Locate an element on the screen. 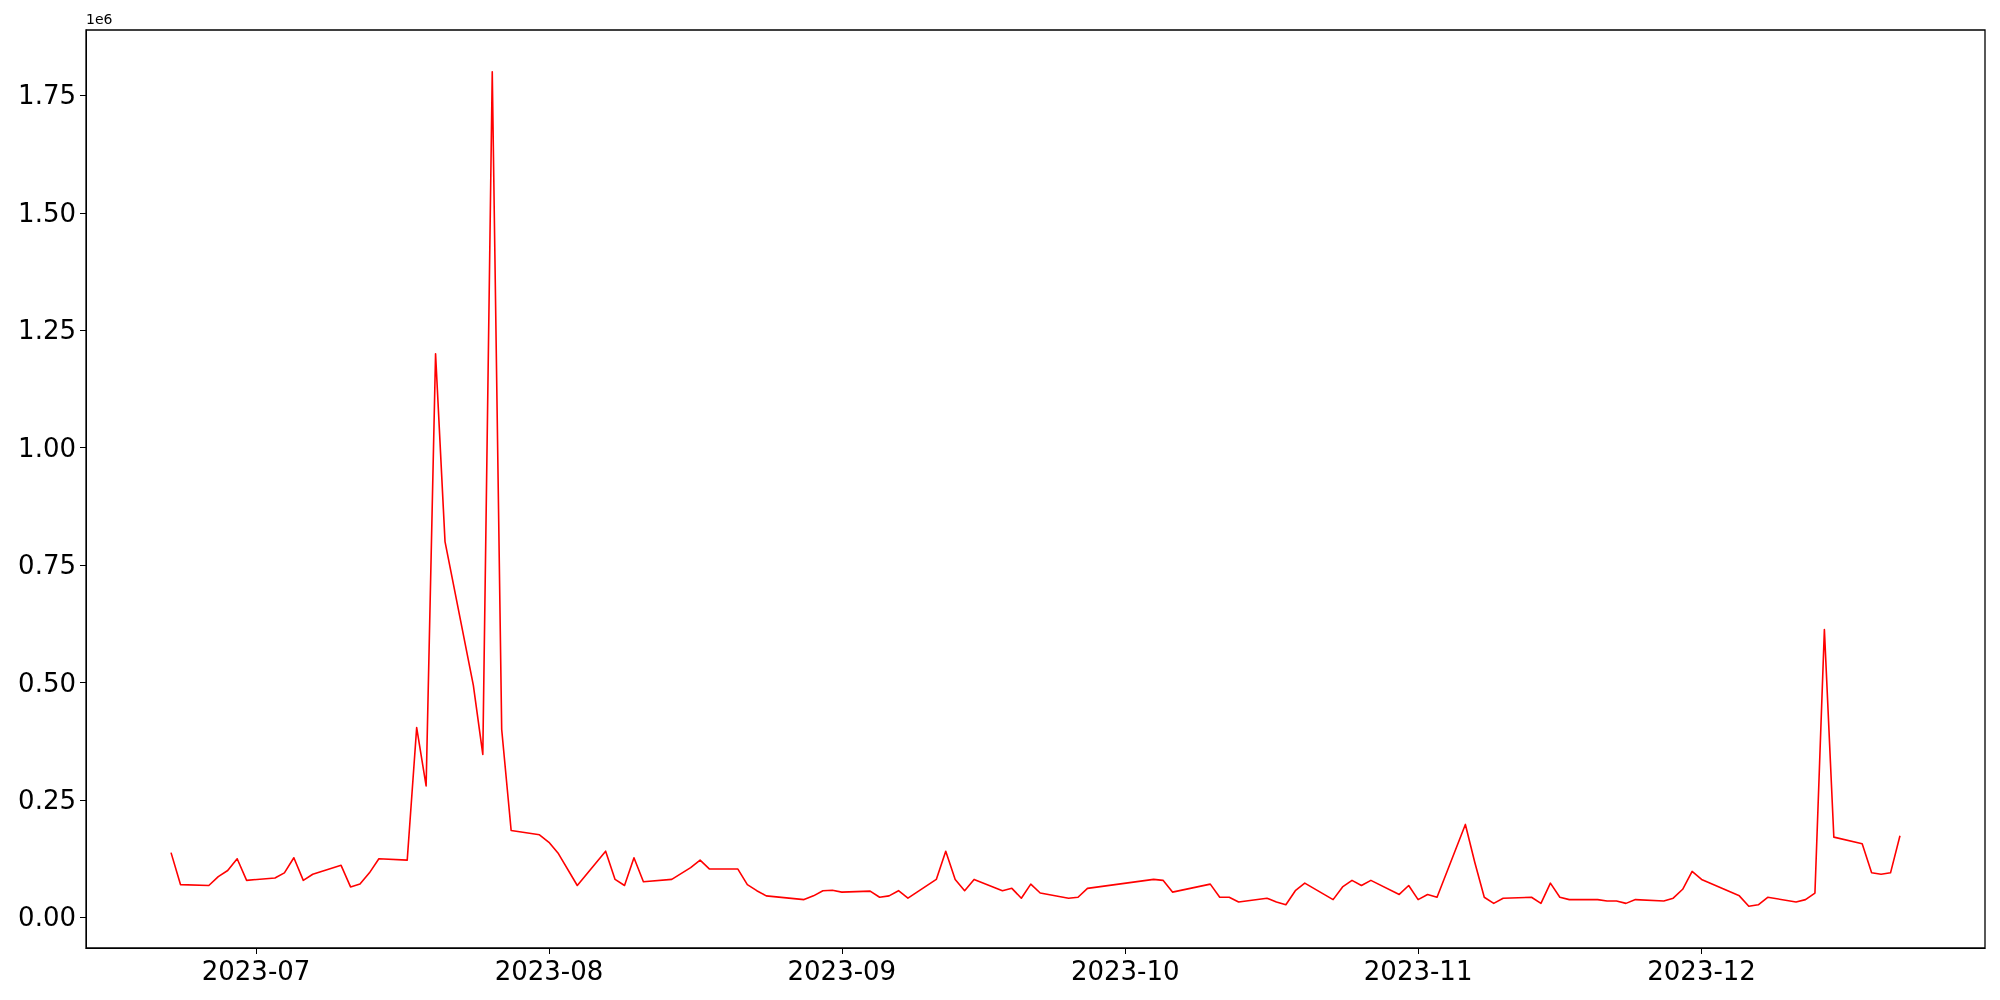 The height and width of the screenshot is (1000, 2000). x-tick-label: 2023-08 is located at coordinates (549, 971).